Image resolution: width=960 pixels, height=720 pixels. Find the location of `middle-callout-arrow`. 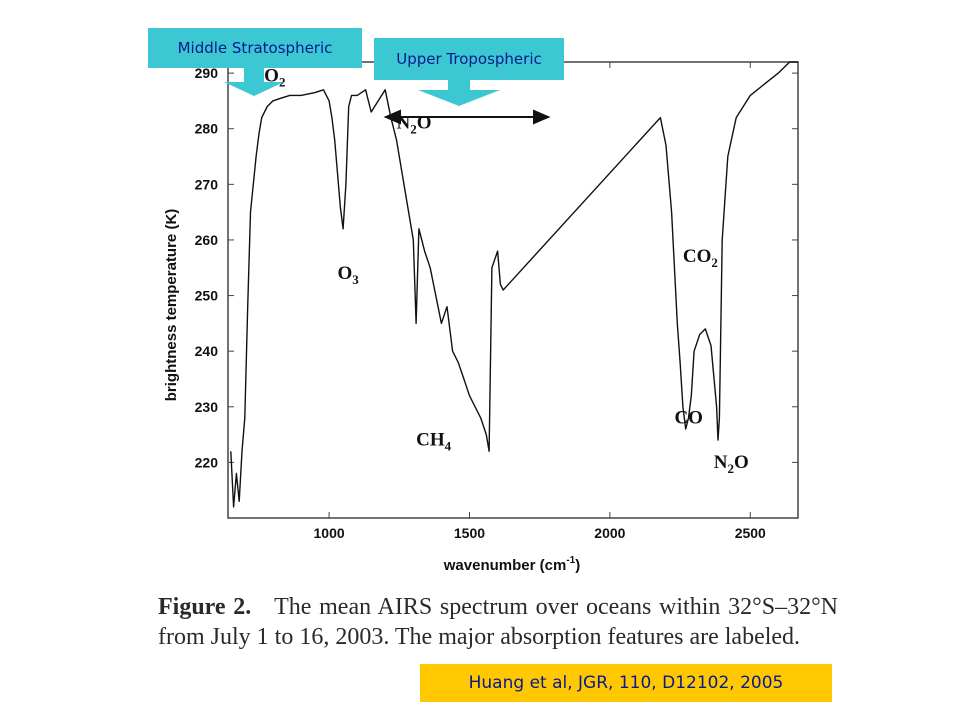

middle-callout-arrow is located at coordinates (254, 82).